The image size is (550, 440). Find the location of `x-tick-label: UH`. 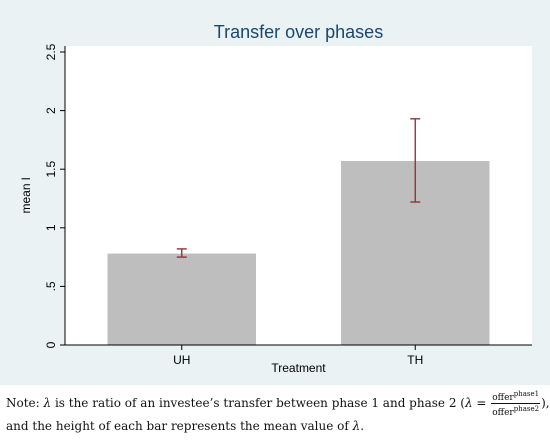

x-tick-label: UH is located at coordinates (181, 360).